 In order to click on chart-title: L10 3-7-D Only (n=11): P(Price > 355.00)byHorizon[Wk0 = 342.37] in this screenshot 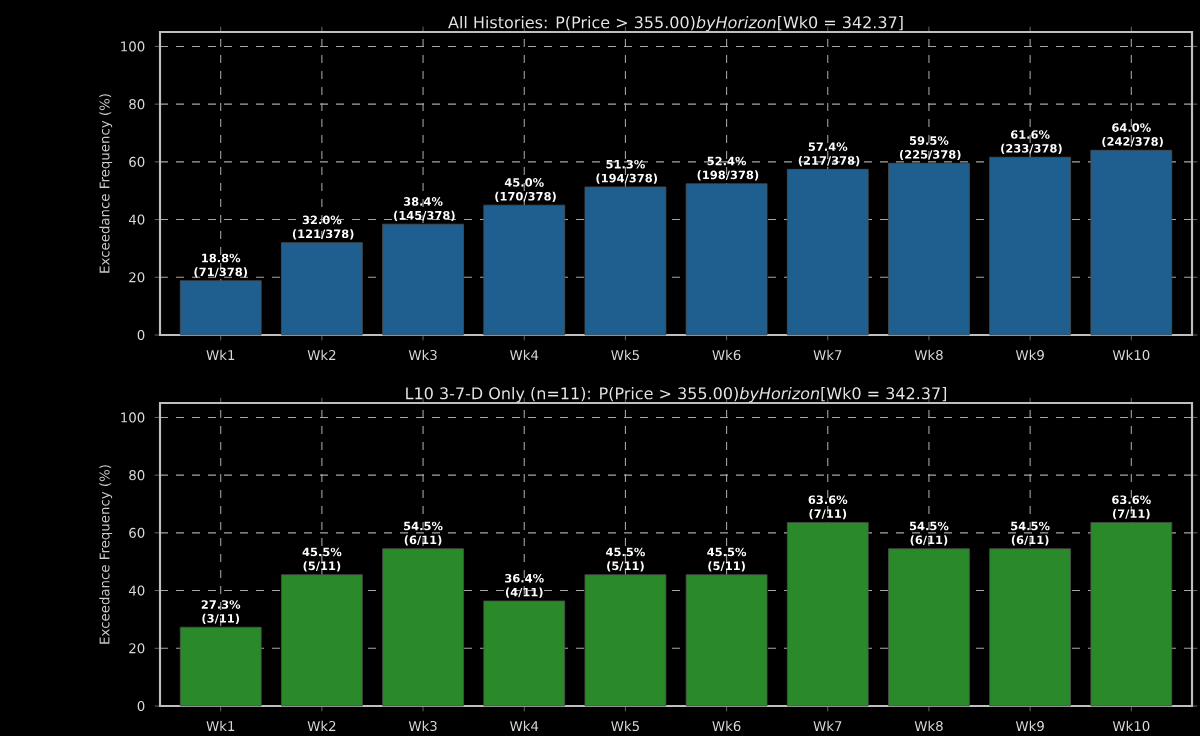, I will do `click(676, 394)`.